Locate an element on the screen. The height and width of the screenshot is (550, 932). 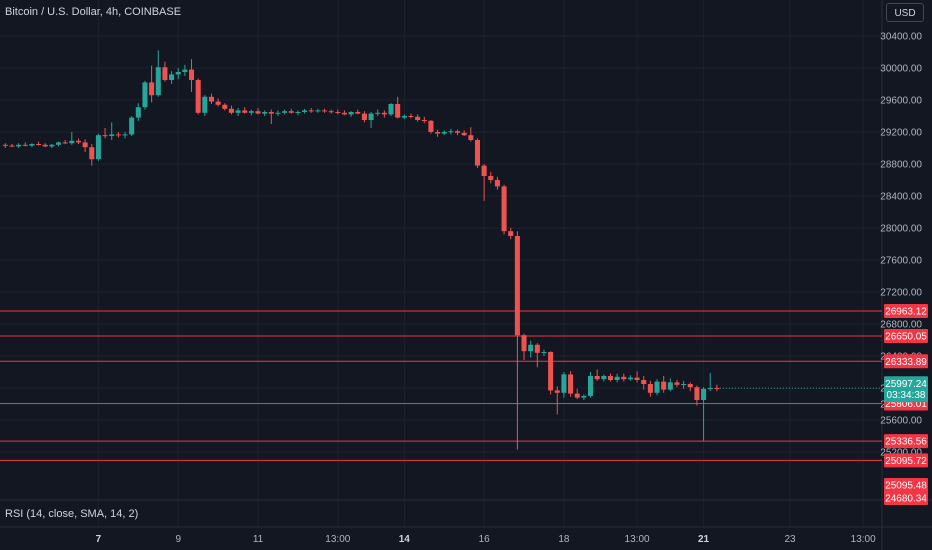
level-price-tag-text: 24680.34 is located at coordinates (906, 499).